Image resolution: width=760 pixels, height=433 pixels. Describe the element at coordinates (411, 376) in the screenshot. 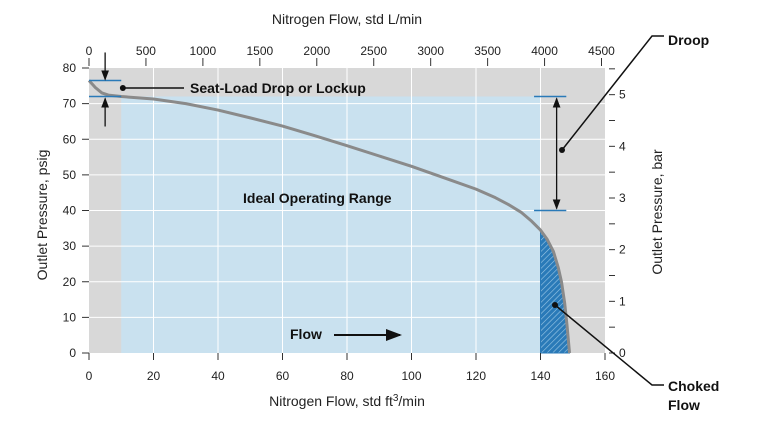

I see `x-tick-label: 100` at that location.